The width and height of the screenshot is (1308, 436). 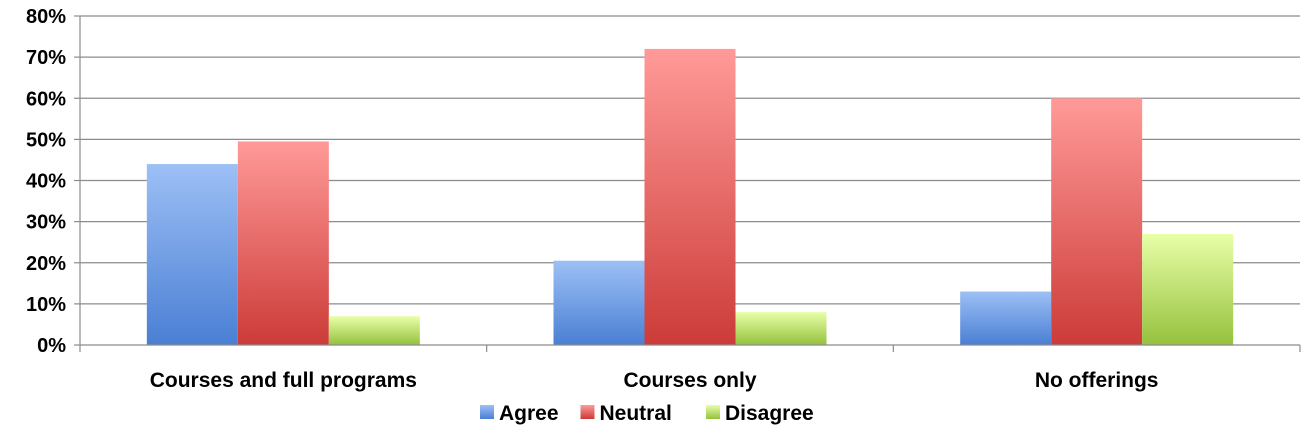 I want to click on y-tick-label: 30%, so click(x=46, y=223).